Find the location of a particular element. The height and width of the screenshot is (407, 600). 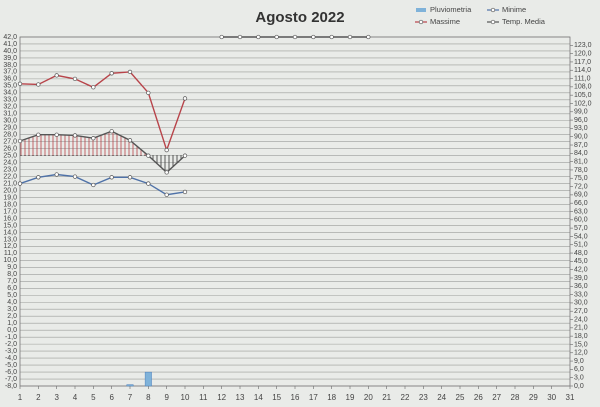

y2-tick-label: 6,0 is located at coordinates (579, 369).